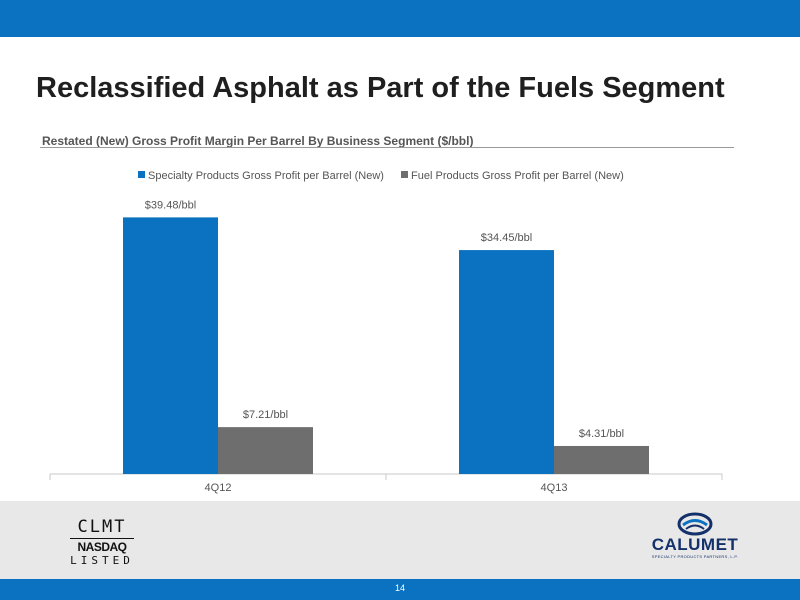 This screenshot has width=800, height=600. Describe the element at coordinates (400, 18) in the screenshot. I see `top-banner` at that location.